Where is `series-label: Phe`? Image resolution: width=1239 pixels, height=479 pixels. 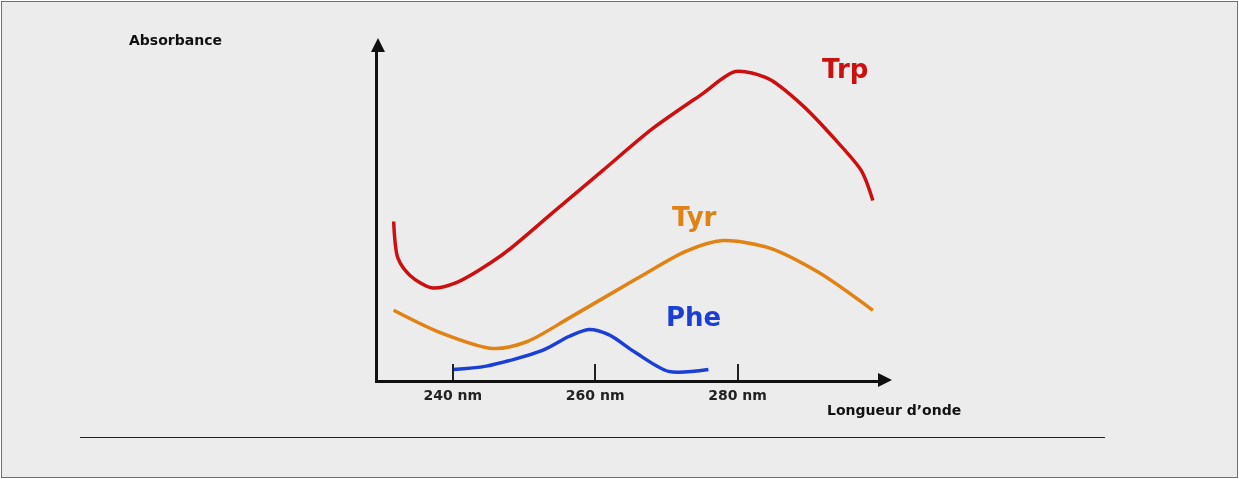 series-label: Phe is located at coordinates (694, 317).